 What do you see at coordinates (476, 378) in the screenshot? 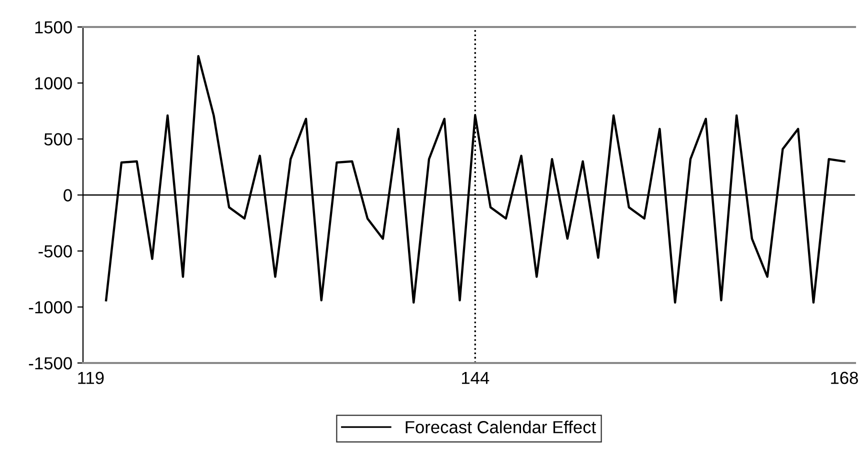
I see `x-tick-label: 144` at bounding box center [476, 378].